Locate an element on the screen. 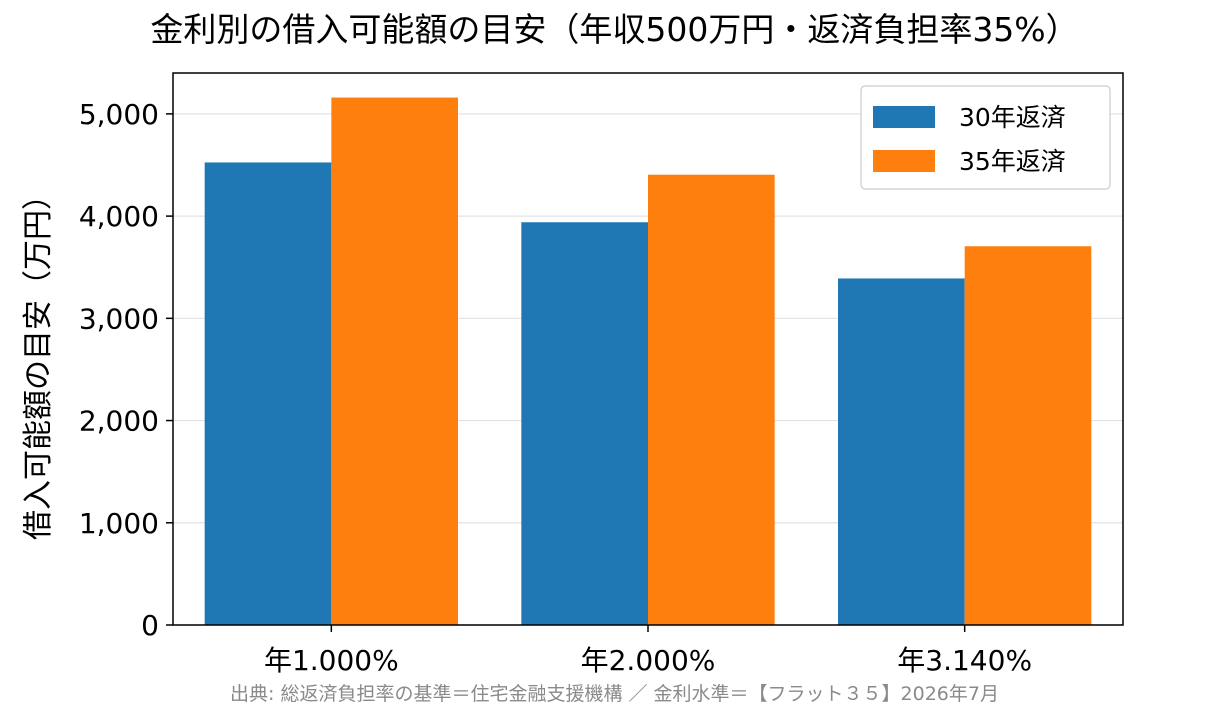  y-axis-label: 借入可能額の目安（万円） is located at coordinates (38, 360).